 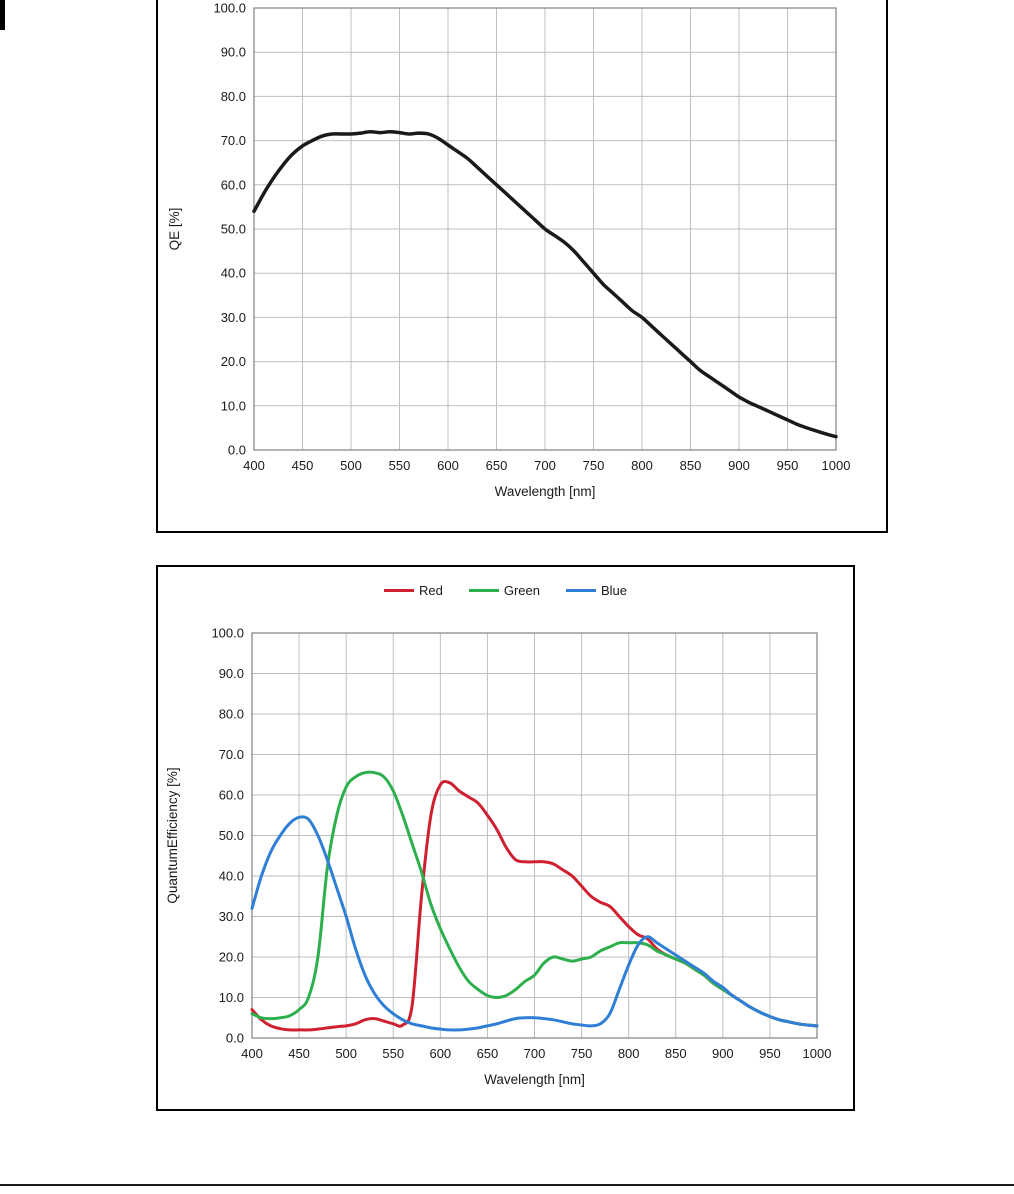 I want to click on legend-swatch-blue, so click(x=580, y=590).